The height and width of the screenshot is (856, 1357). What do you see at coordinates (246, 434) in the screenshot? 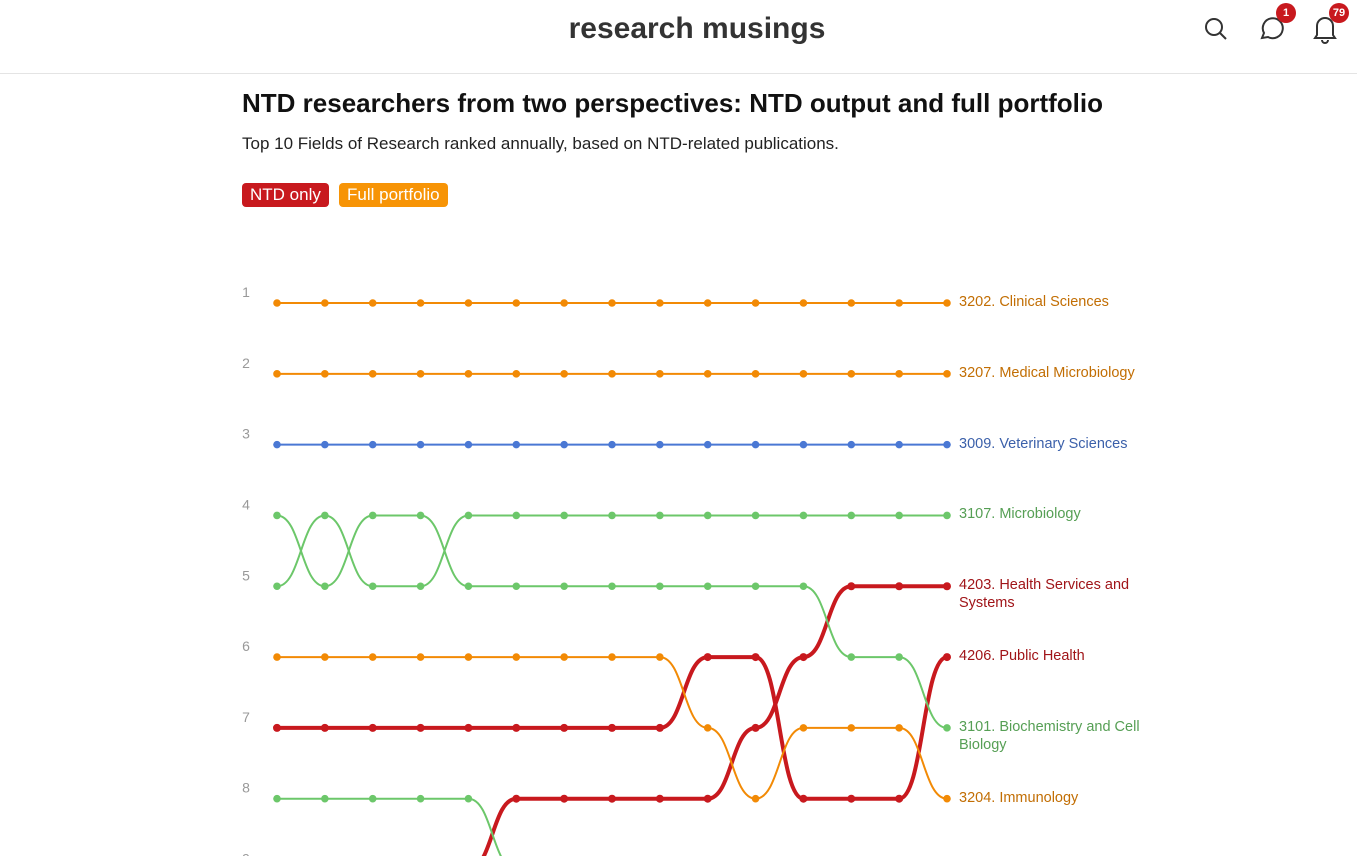
I see `y-tick-label: 3` at bounding box center [246, 434].